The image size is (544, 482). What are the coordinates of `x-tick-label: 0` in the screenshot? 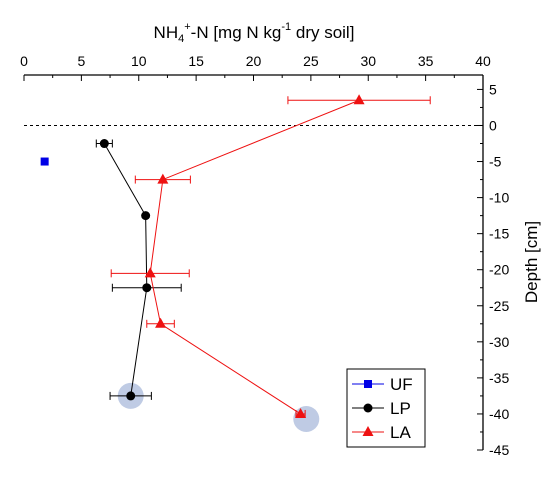 It's located at (24, 61).